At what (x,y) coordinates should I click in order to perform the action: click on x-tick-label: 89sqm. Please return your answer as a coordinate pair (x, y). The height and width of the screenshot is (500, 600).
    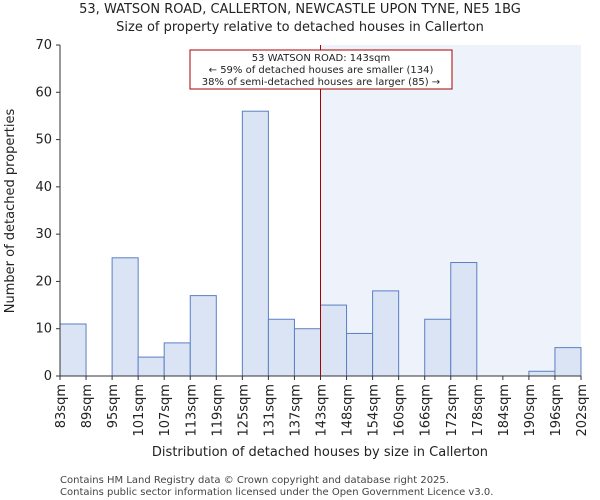
    Looking at the image, I should click on (87, 406).